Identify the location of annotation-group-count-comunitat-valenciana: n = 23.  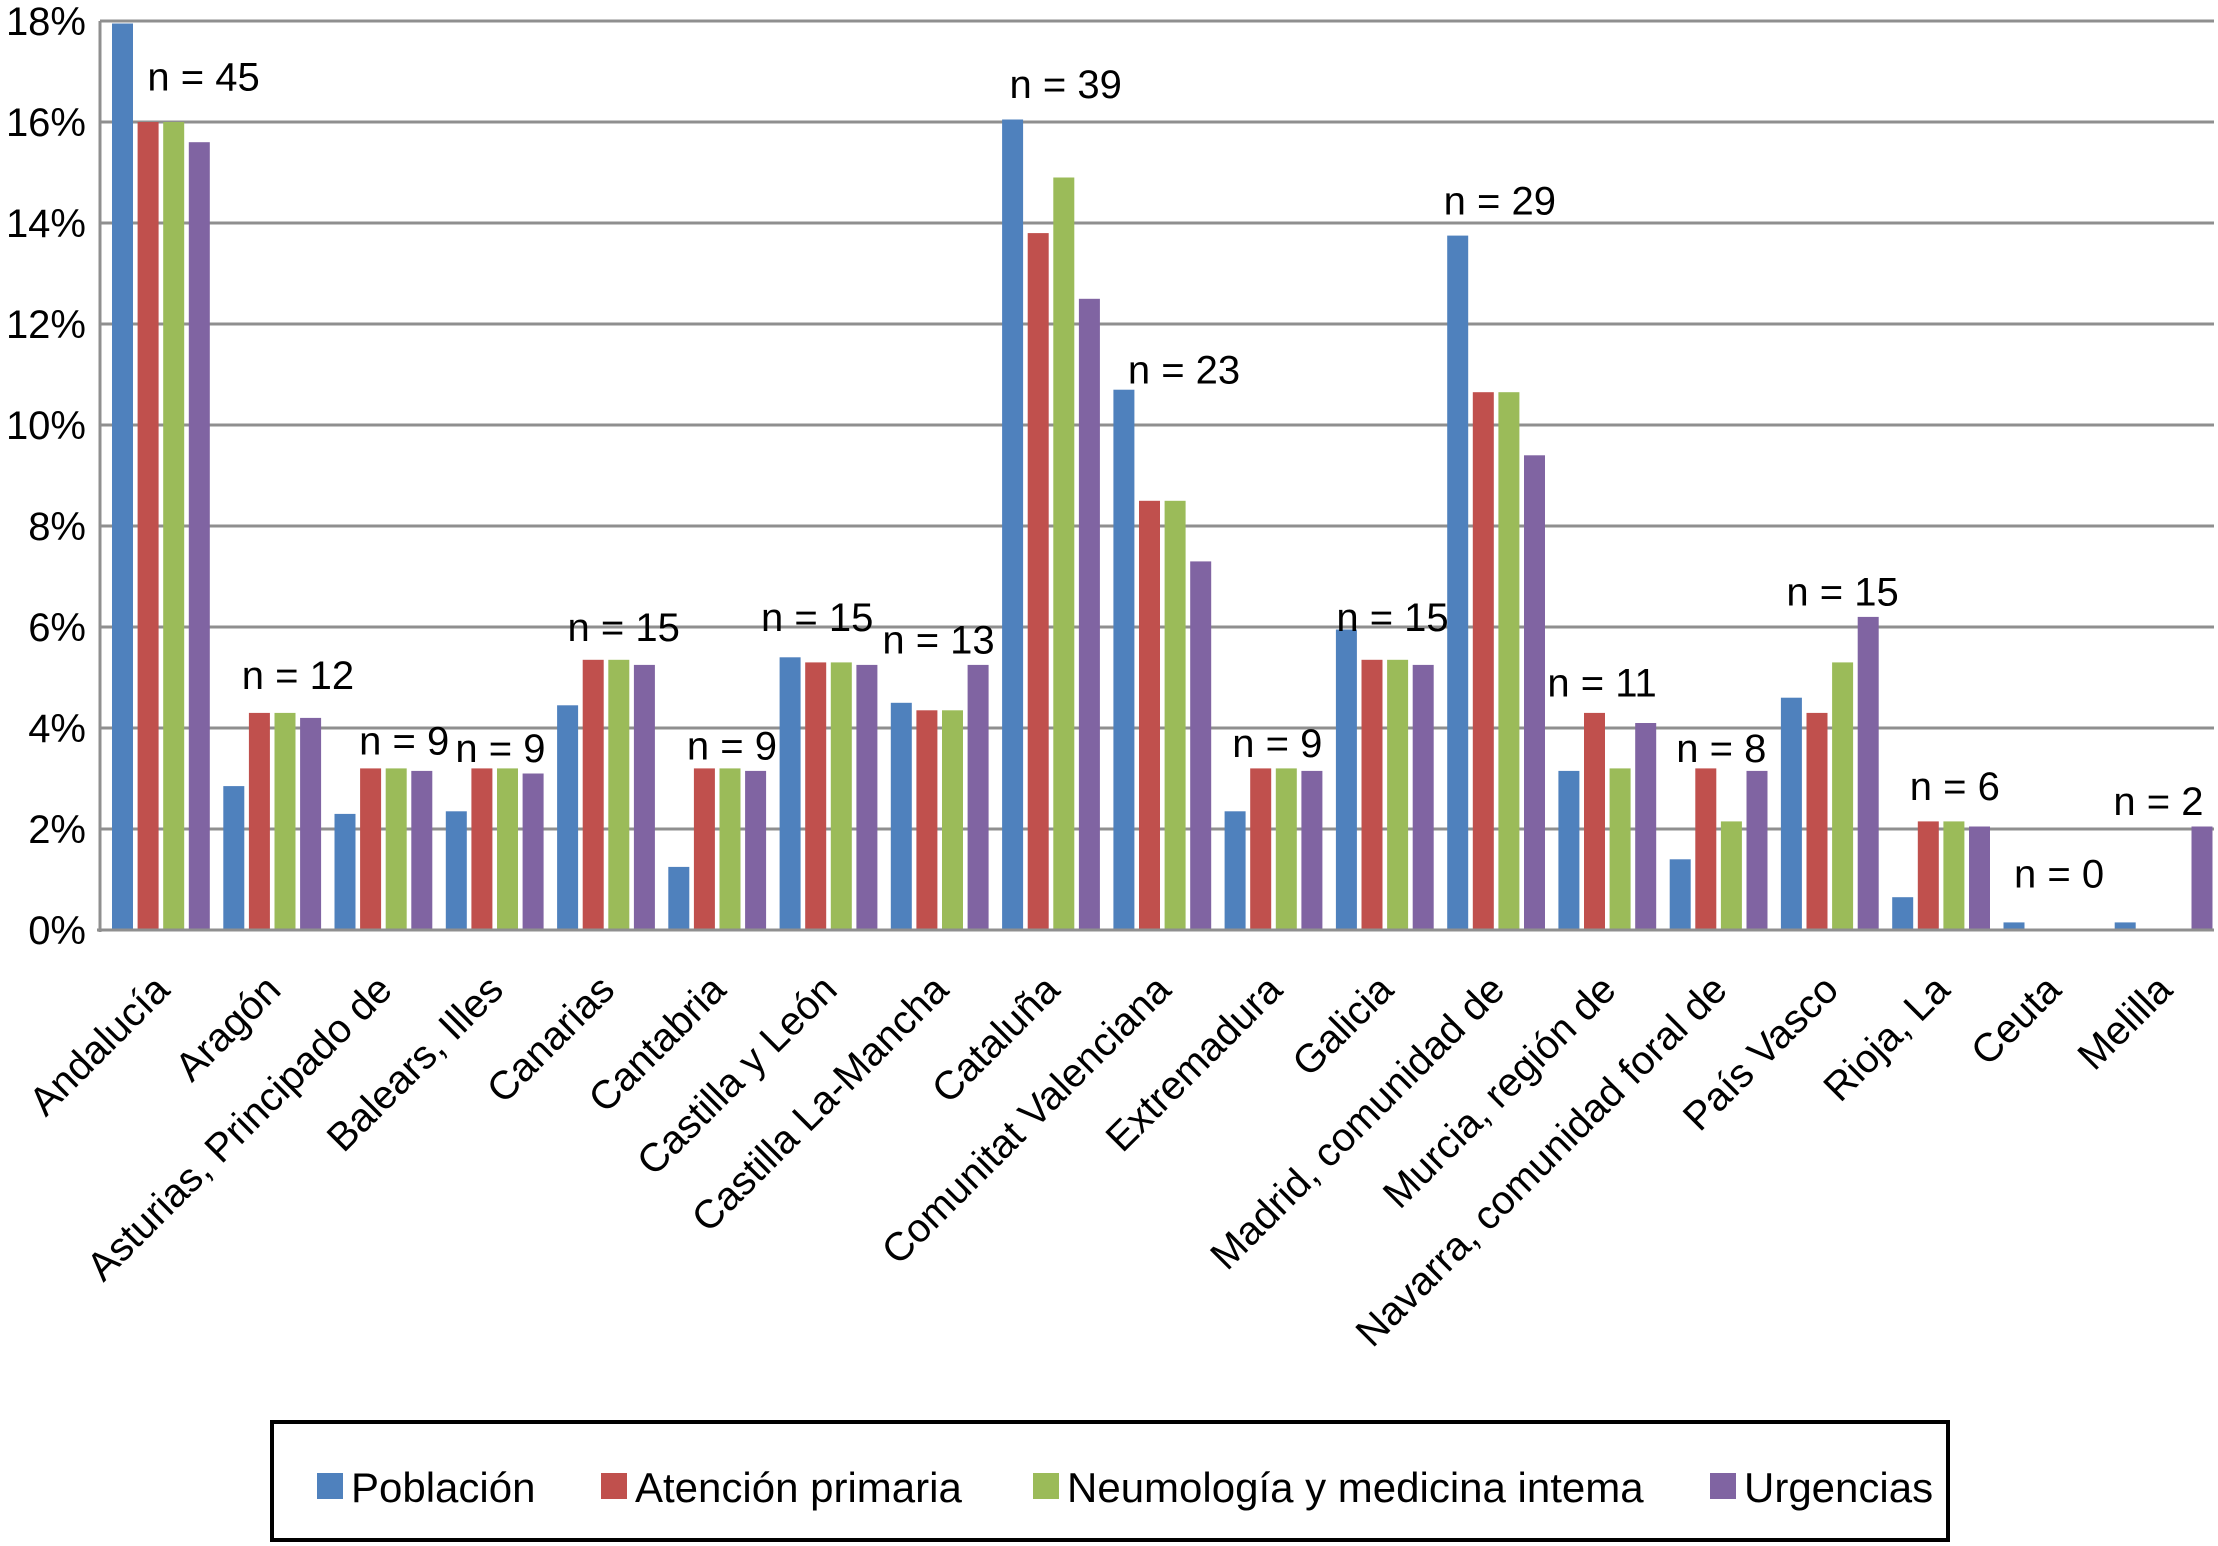
(1184, 371).